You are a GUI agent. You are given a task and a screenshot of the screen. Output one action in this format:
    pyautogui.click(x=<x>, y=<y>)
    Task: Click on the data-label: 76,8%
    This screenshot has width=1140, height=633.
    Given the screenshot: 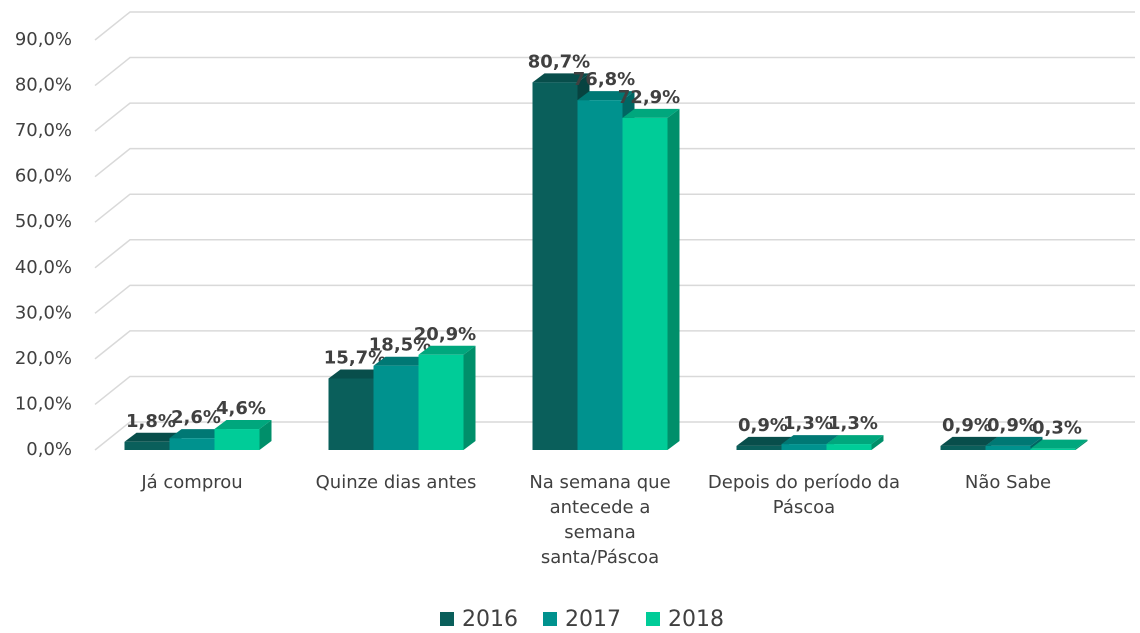 What is the action you would take?
    pyautogui.click(x=604, y=79)
    